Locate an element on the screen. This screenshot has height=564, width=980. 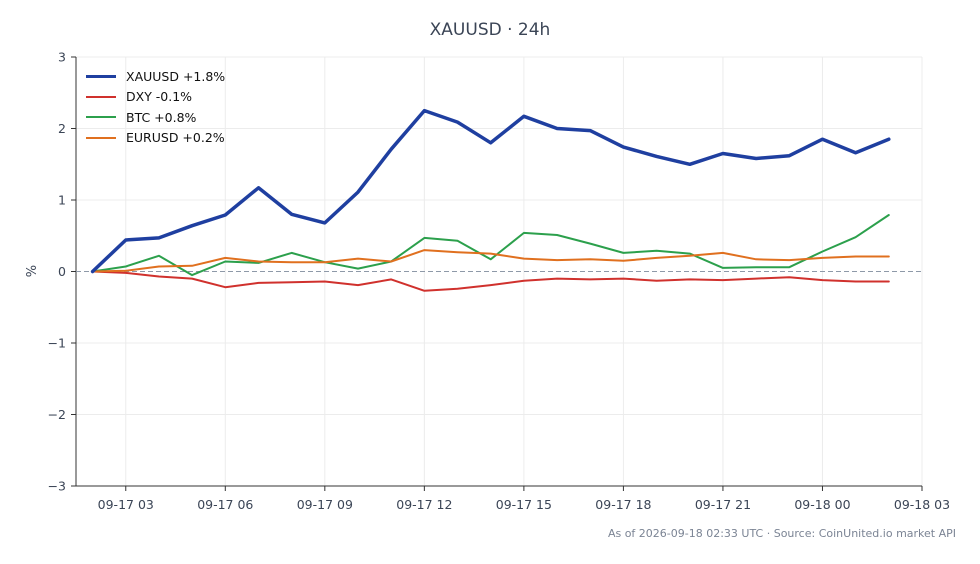
x-tick-label: 09-17 09 is located at coordinates (325, 504).